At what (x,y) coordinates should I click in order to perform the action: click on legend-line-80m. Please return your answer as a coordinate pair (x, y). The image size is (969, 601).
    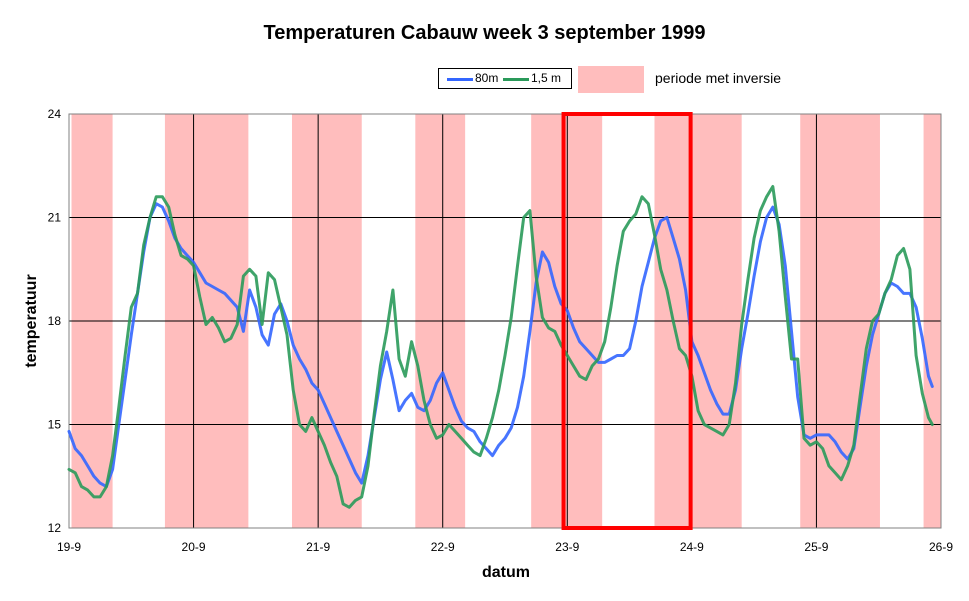
    Looking at the image, I should click on (460, 79).